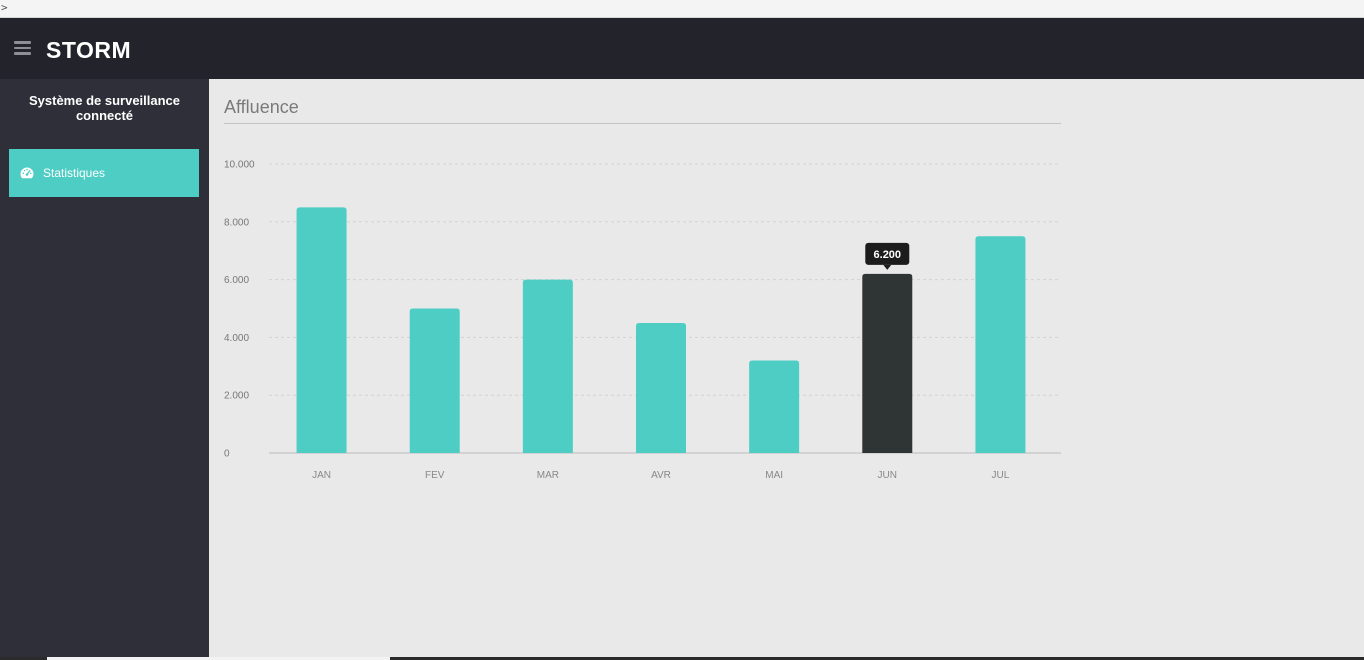  I want to click on tooltip-value: 6.200, so click(888, 255).